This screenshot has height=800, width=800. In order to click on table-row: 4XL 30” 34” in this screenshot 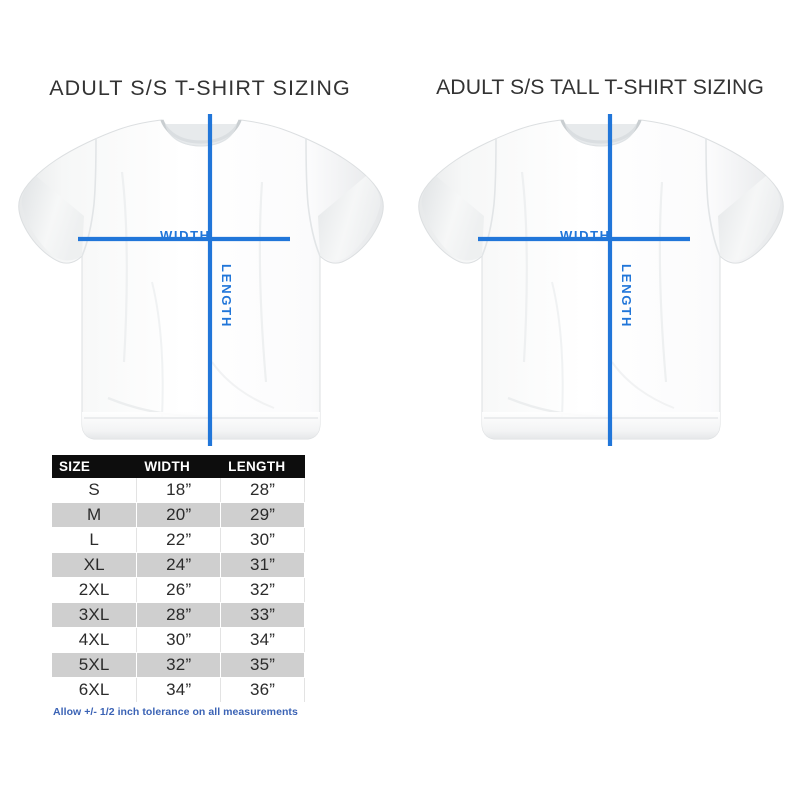, I will do `click(178, 640)`.